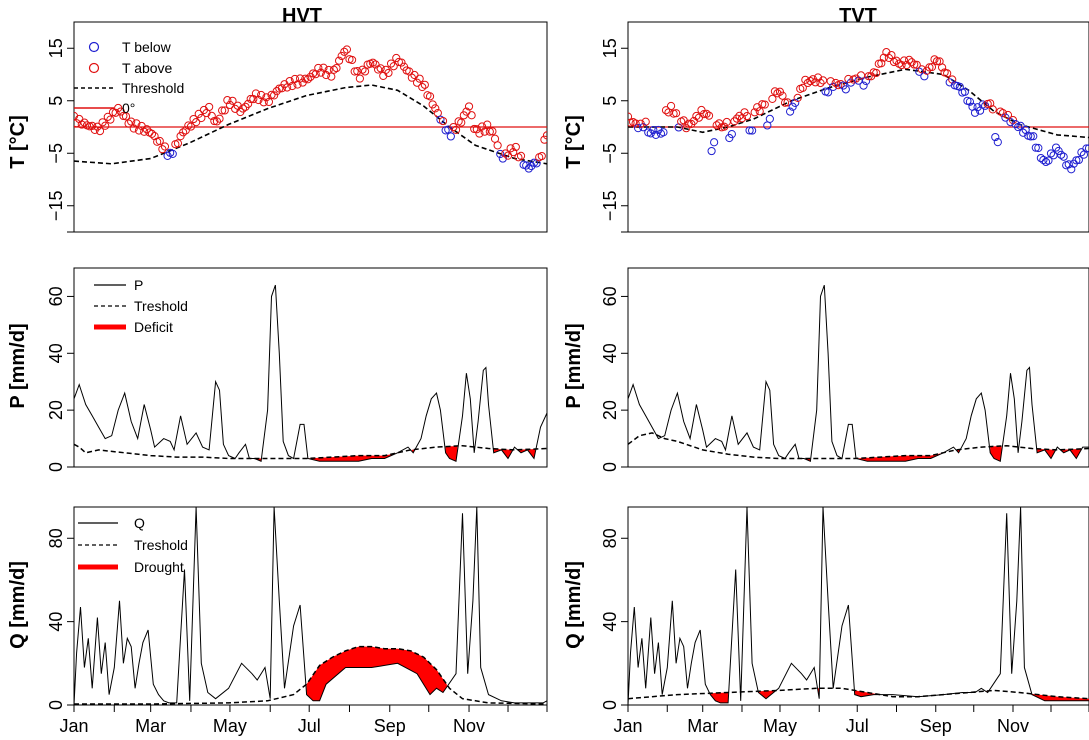 The width and height of the screenshot is (1089, 740). What do you see at coordinates (1013, 726) in the screenshot?
I see `x-tick-label: Nov` at bounding box center [1013, 726].